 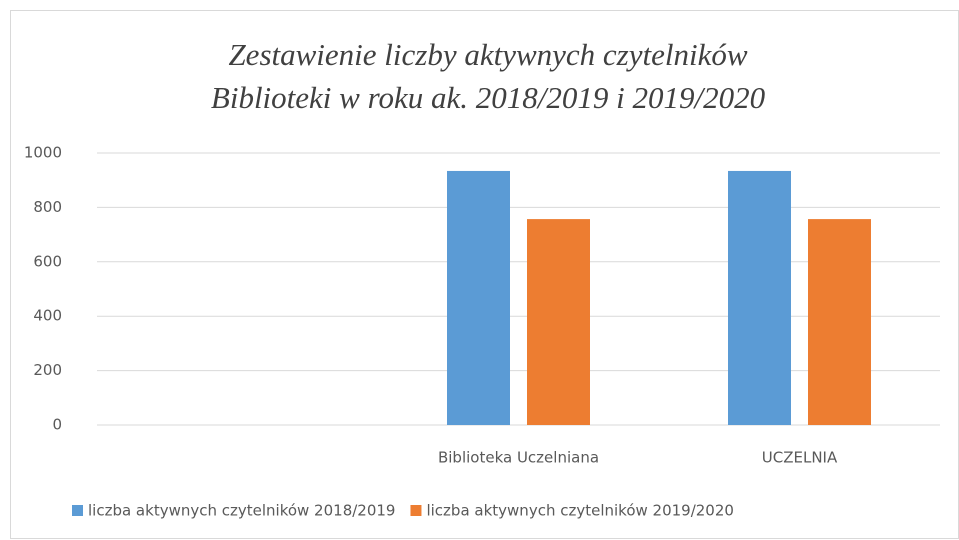 I want to click on x-tick-label: Biblioteka Uczelniana, so click(x=518, y=458).